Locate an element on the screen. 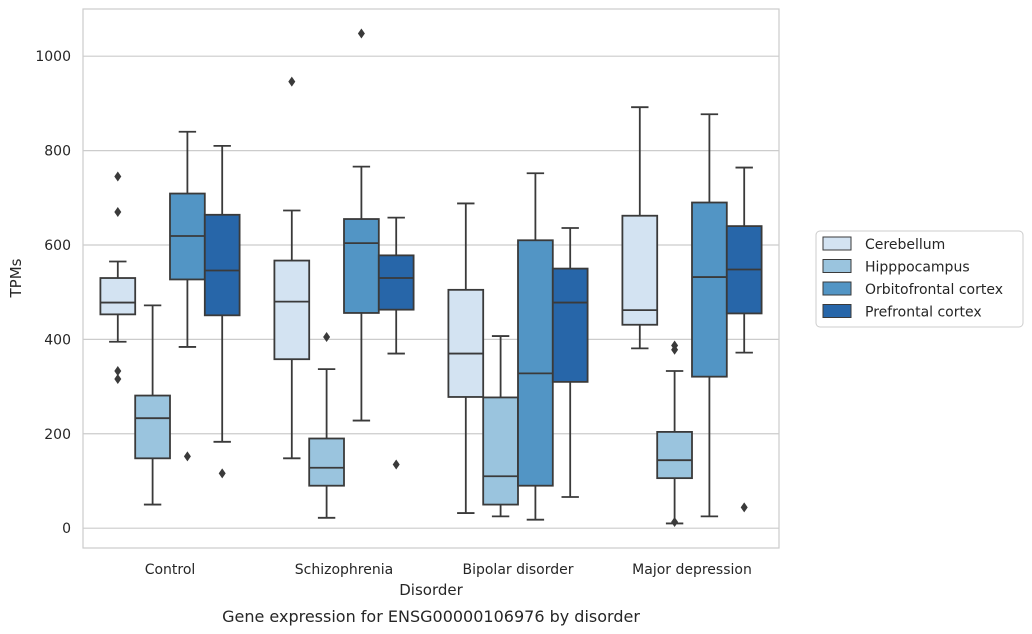 This screenshot has width=1032, height=634. x-tick-label: Bipolar disorder is located at coordinates (517, 570).